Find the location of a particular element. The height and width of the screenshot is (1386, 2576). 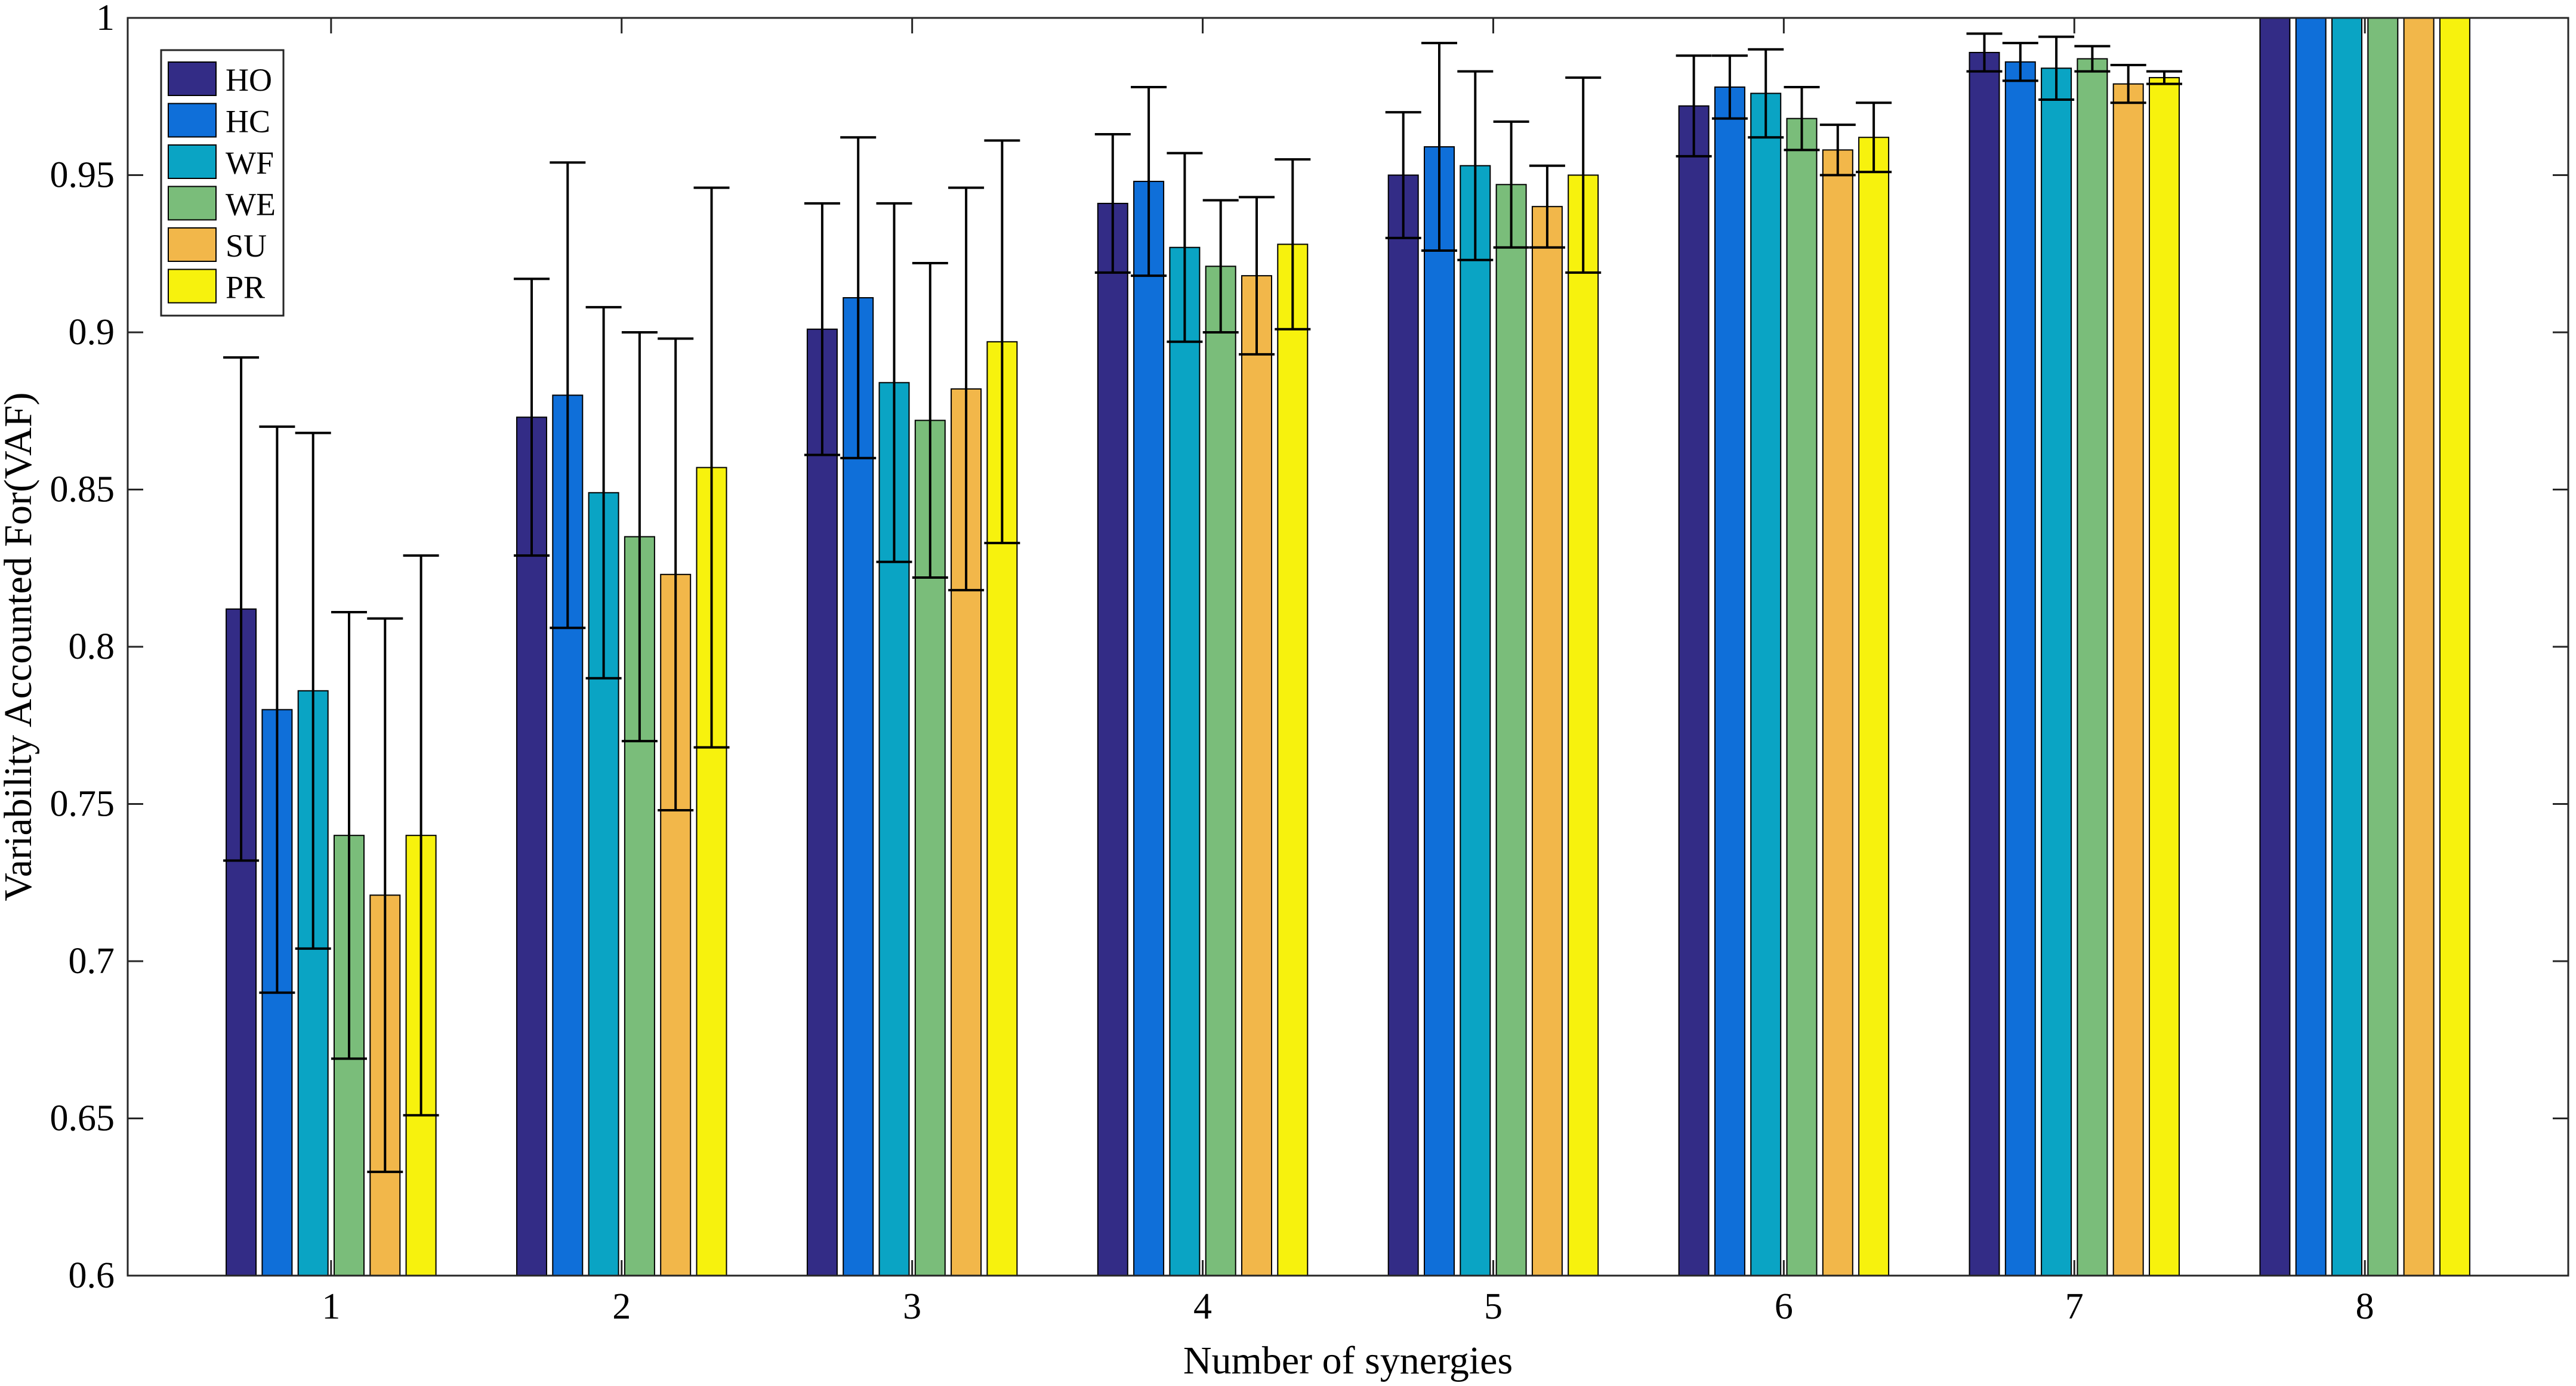

legend-label-su: SU is located at coordinates (247, 246).